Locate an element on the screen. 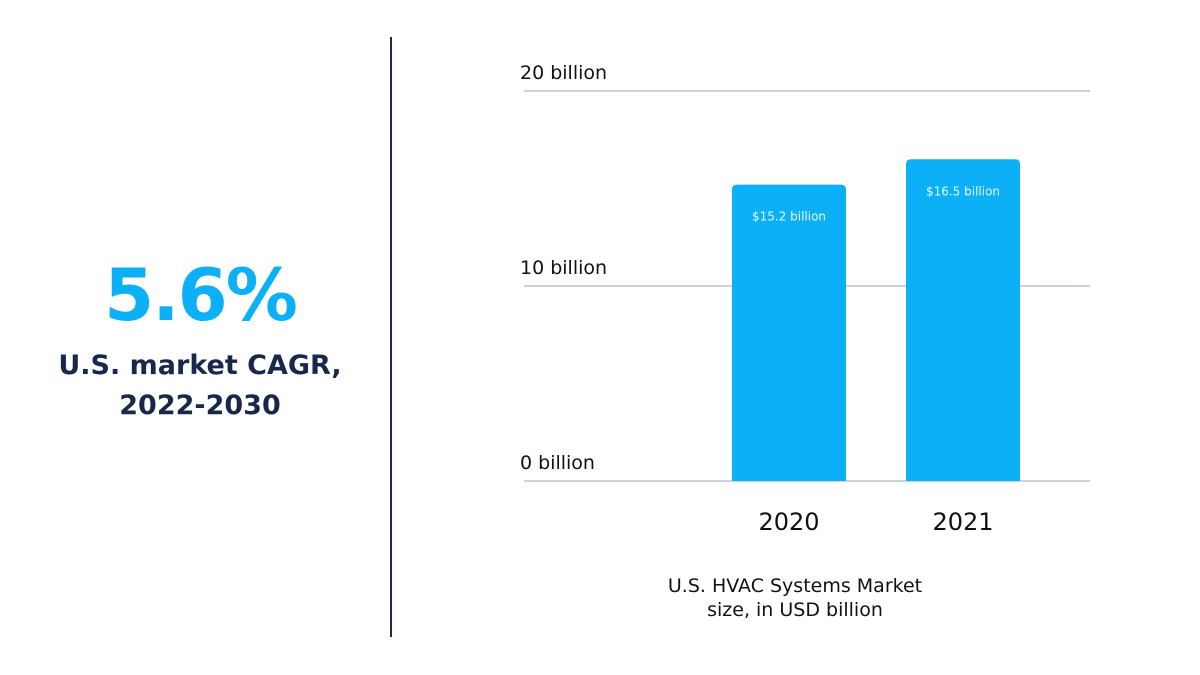 This screenshot has width=1200, height=675. chart-caption-line2: size, in USD billion is located at coordinates (795, 610).